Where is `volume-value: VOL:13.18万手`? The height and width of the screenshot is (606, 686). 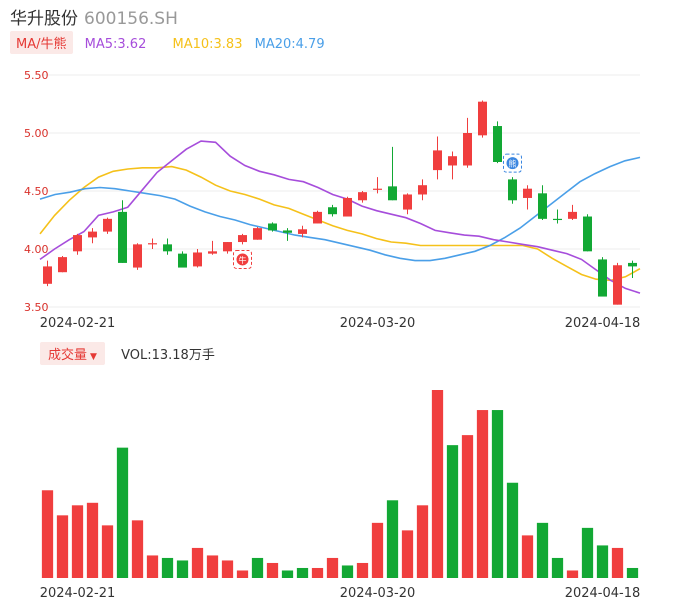
volume-value: VOL:13.18万手 is located at coordinates (168, 355).